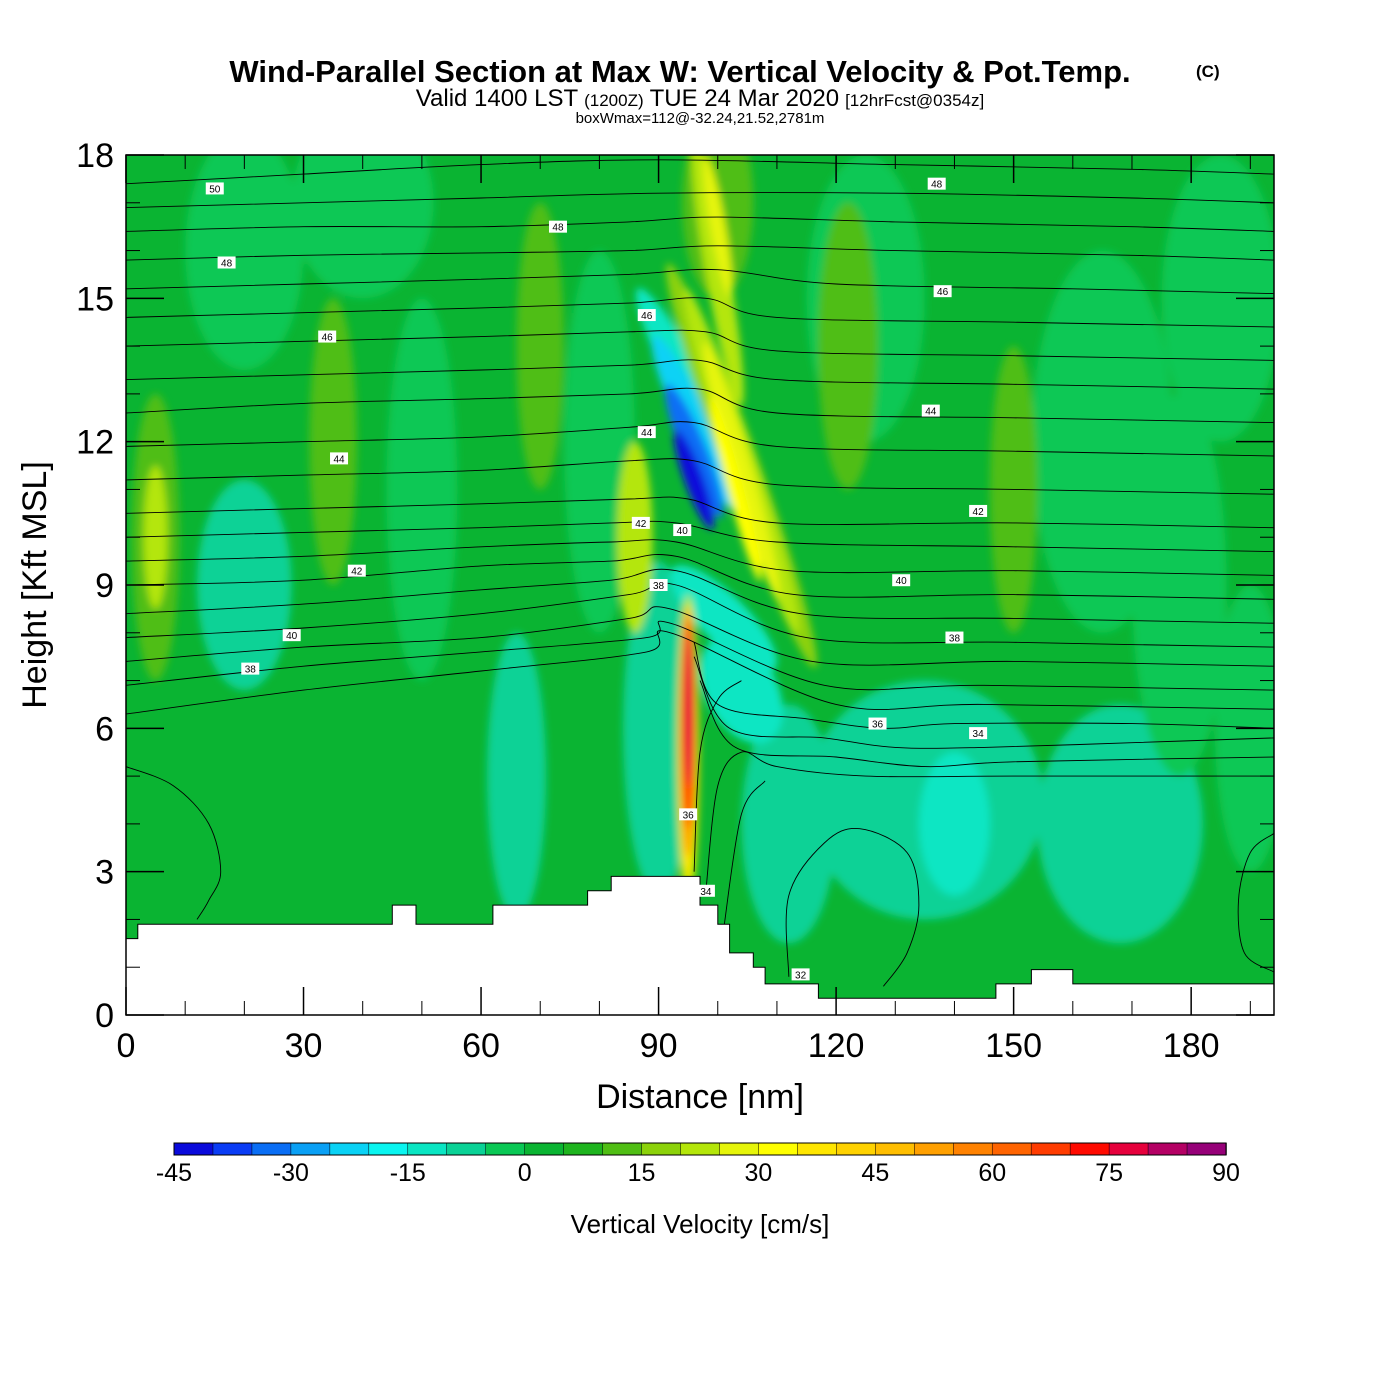 This screenshot has width=1400, height=1400. Describe the element at coordinates (700, 1097) in the screenshot. I see `x-axis-label: Distance [nm]` at that location.